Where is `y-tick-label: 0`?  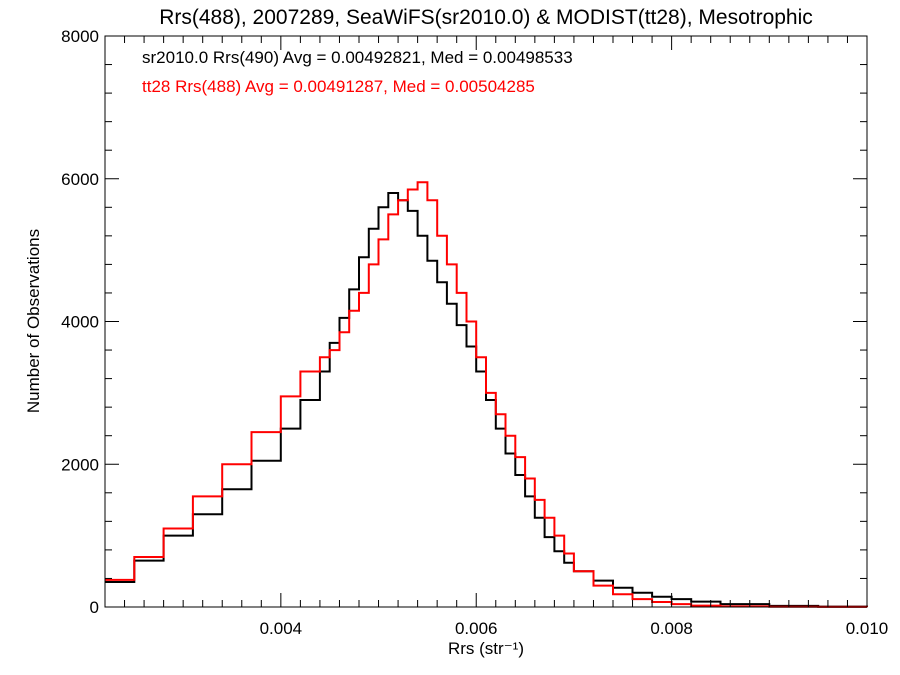
y-tick-label: 0 is located at coordinates (94, 607).